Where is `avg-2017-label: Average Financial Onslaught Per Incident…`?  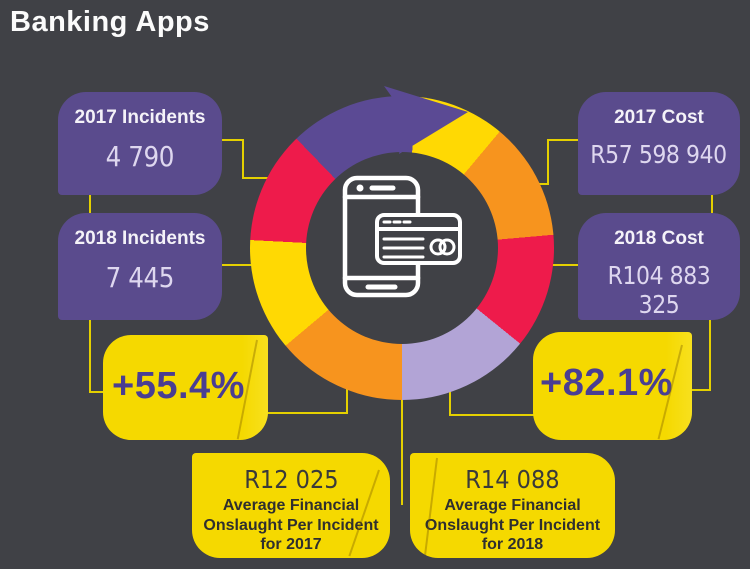
avg-2017-label: Average Financial Onslaught Per Incident… is located at coordinates (291, 525).